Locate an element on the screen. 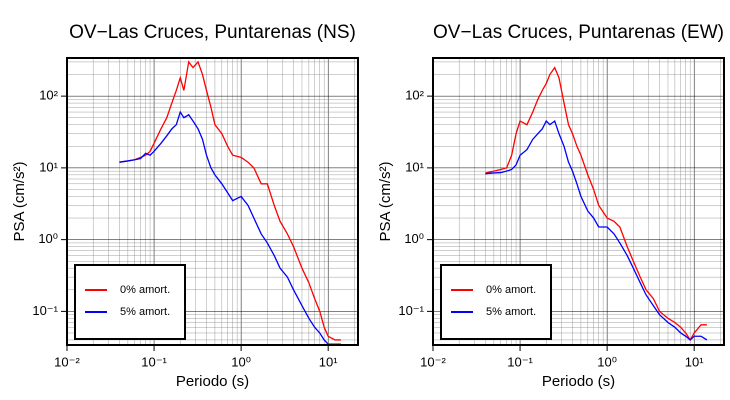  chart-title: OV−Las Cruces, Puntarenas (NS) is located at coordinates (212, 32).